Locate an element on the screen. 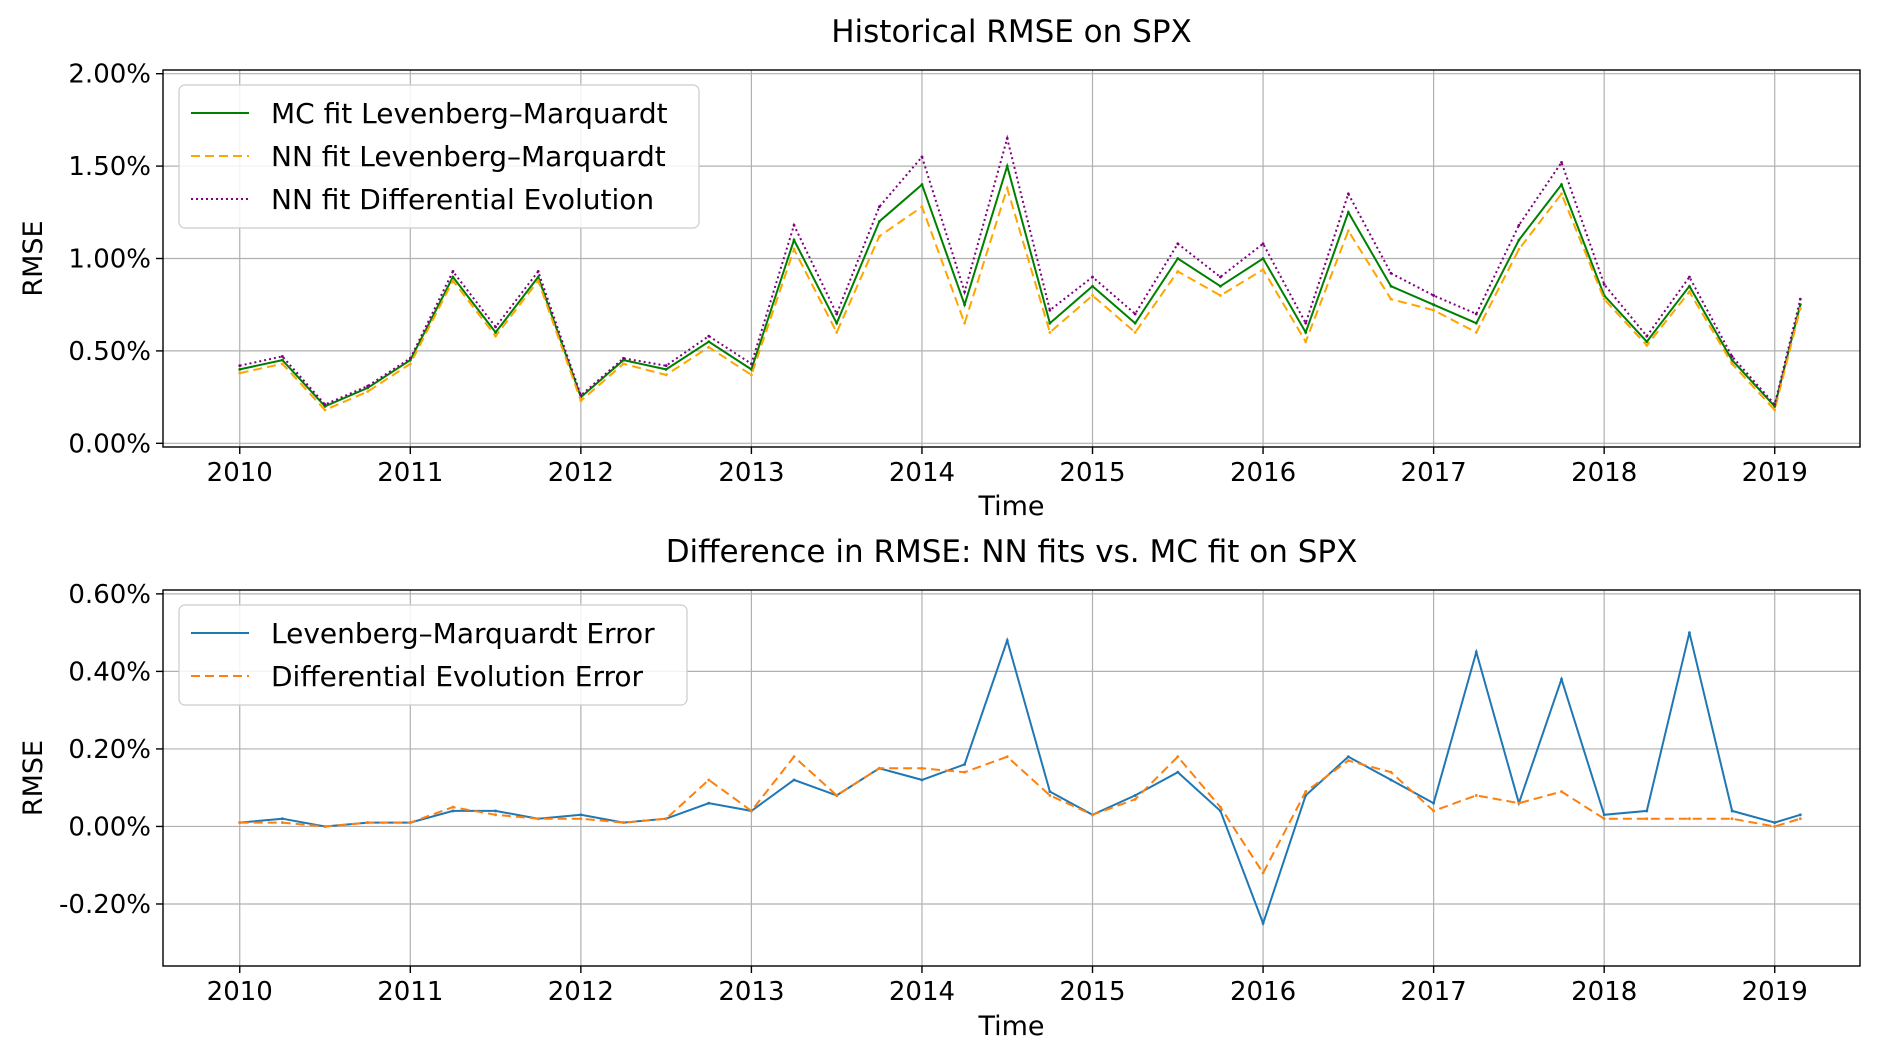 Image resolution: width=1890 pixels, height=1050 pixels. legend-label: MC fit Levenberg–Marquardt is located at coordinates (469, 113).